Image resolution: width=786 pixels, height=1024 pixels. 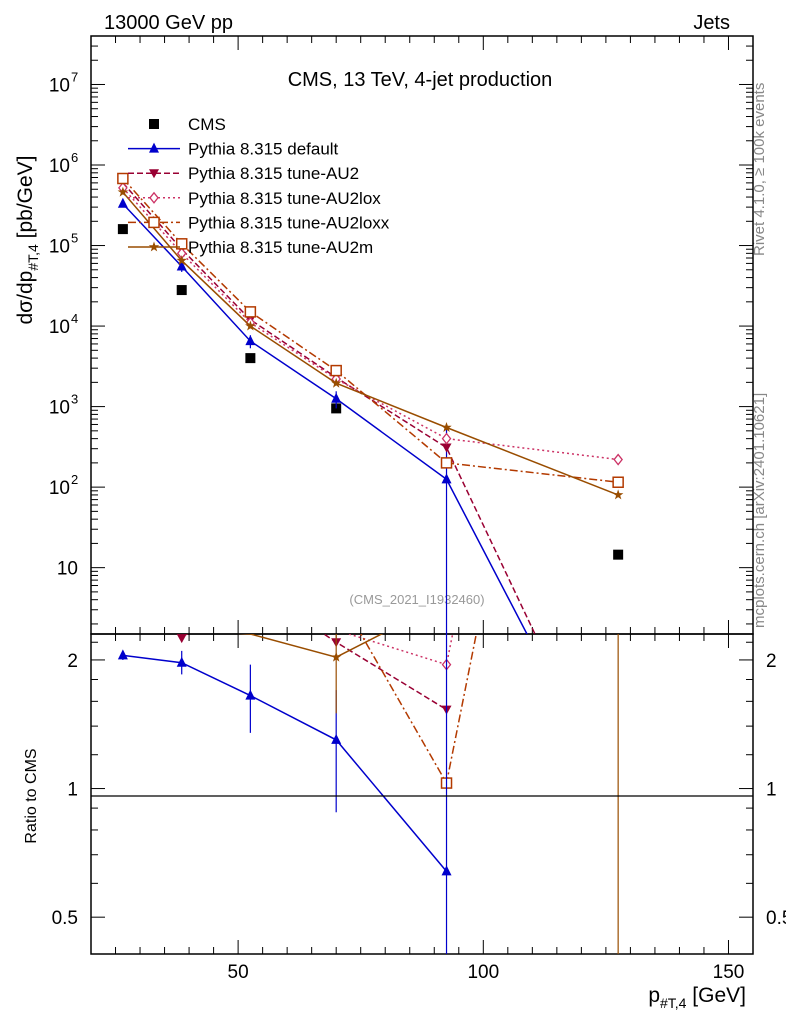 What do you see at coordinates (759, 169) in the screenshot?
I see `rivet-side-label: Rivet 4.1.0, ≥ 100k events` at bounding box center [759, 169].